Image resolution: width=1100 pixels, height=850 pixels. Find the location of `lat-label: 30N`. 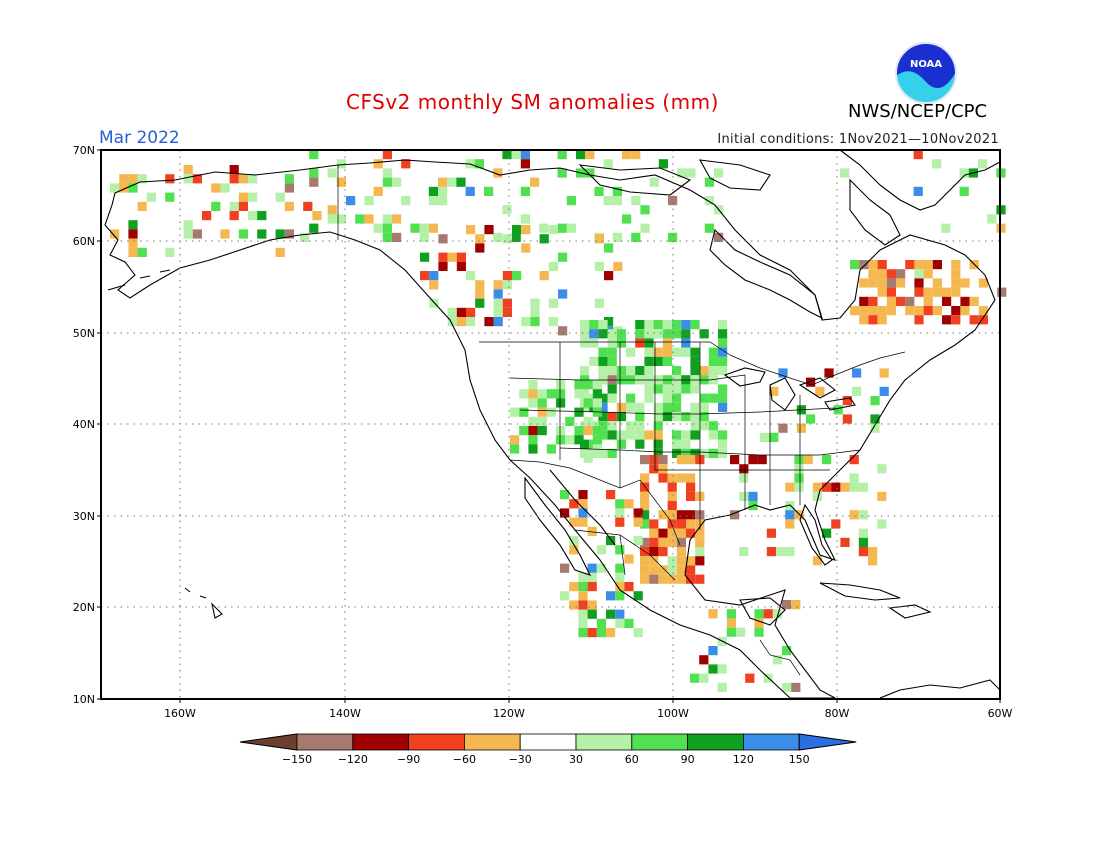

lat-label: 30N is located at coordinates (84, 516).